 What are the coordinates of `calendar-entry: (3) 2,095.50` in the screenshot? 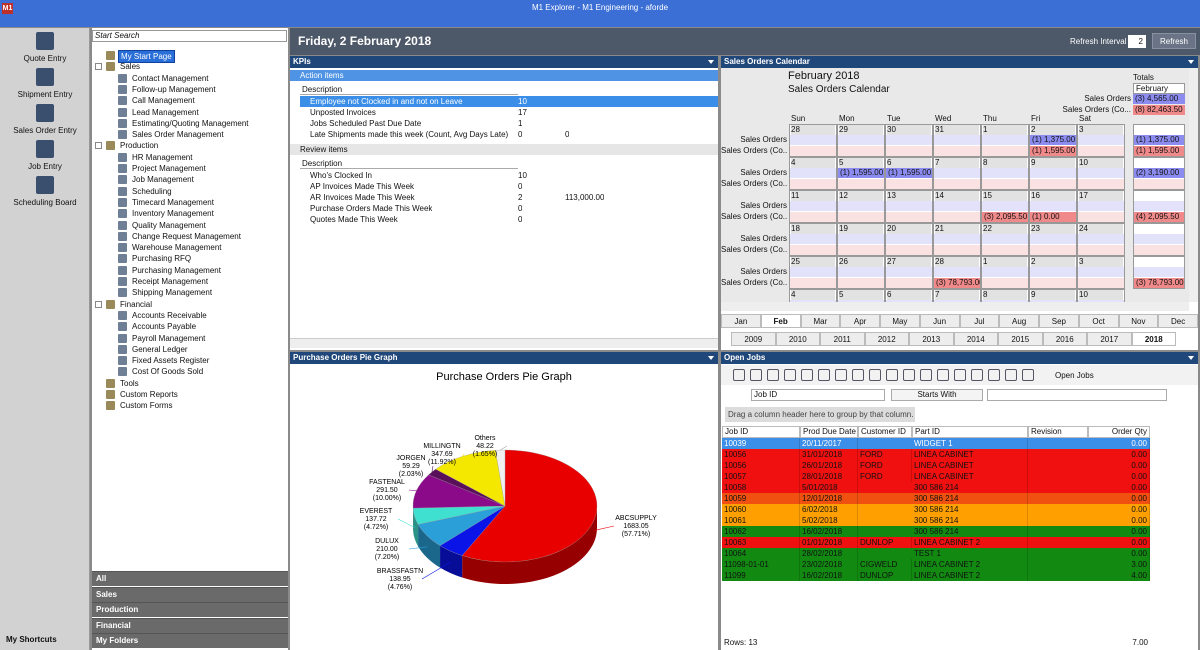 It's located at (1005, 217).